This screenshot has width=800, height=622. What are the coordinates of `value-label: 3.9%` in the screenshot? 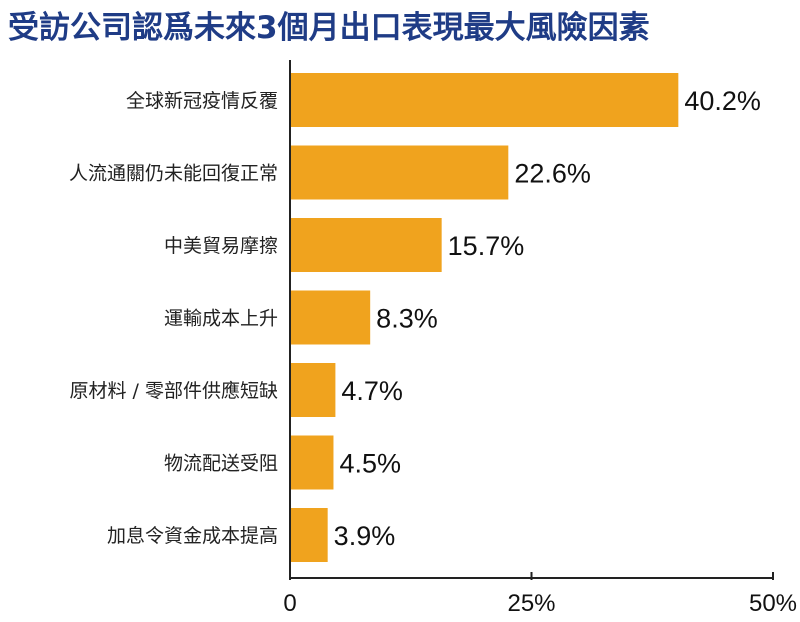 It's located at (365, 536).